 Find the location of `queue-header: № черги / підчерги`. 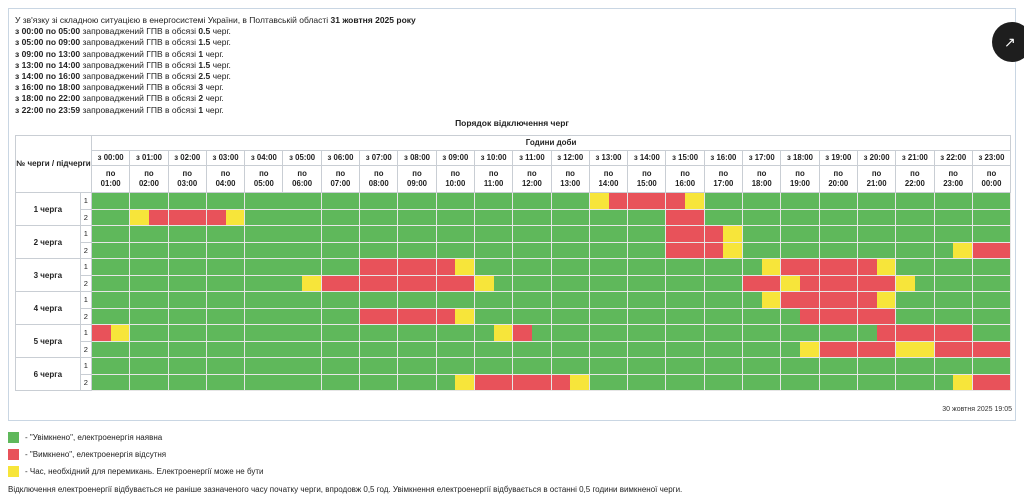

queue-header: № черги / підчерги is located at coordinates (53, 164).